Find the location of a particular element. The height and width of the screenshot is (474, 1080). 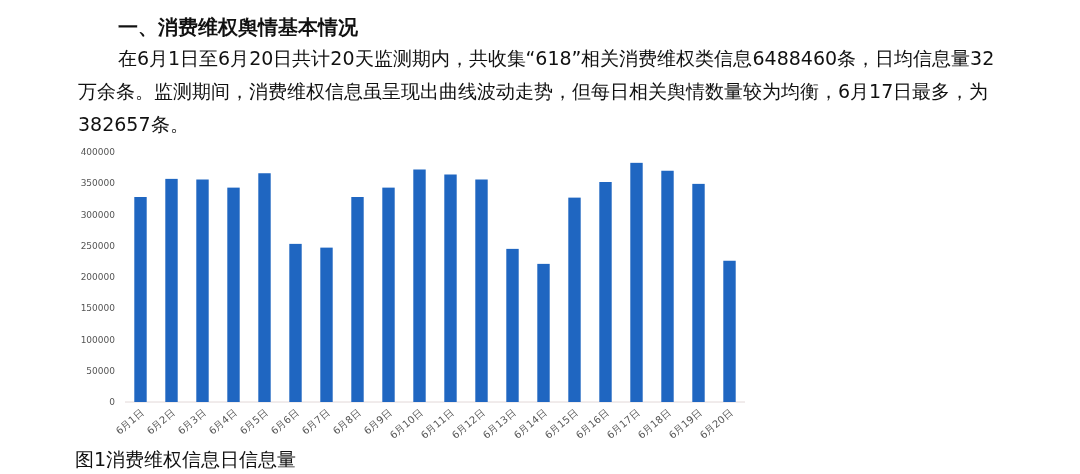

x-tick-label: 6月1日 is located at coordinates (129, 422).